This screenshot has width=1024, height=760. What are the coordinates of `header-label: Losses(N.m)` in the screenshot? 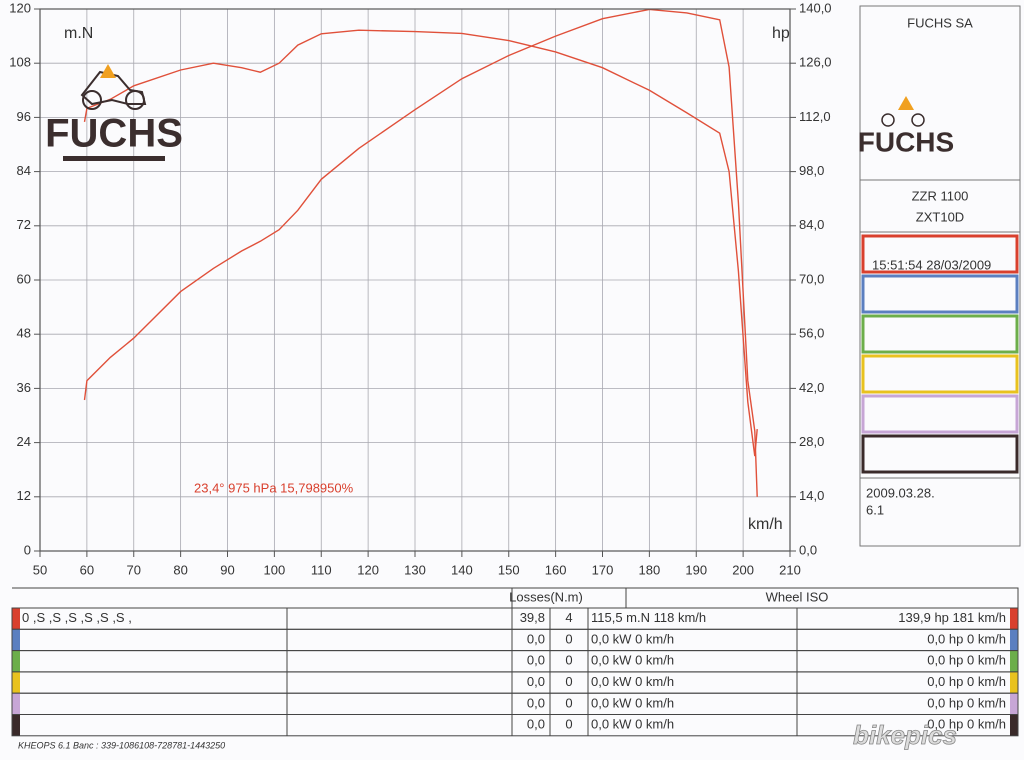 It's located at (546, 596).